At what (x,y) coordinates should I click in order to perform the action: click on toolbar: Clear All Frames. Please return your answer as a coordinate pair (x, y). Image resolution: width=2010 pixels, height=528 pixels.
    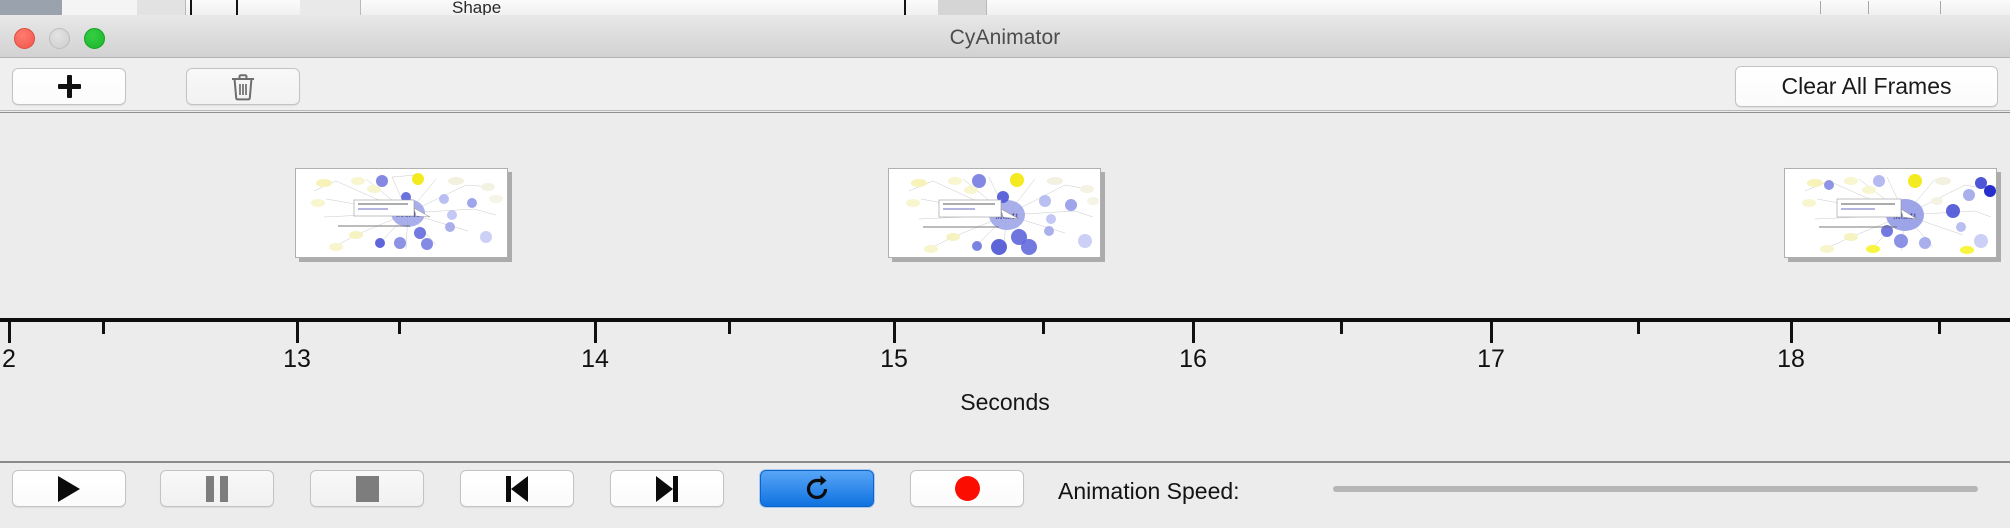
    Looking at the image, I should click on (1005, 84).